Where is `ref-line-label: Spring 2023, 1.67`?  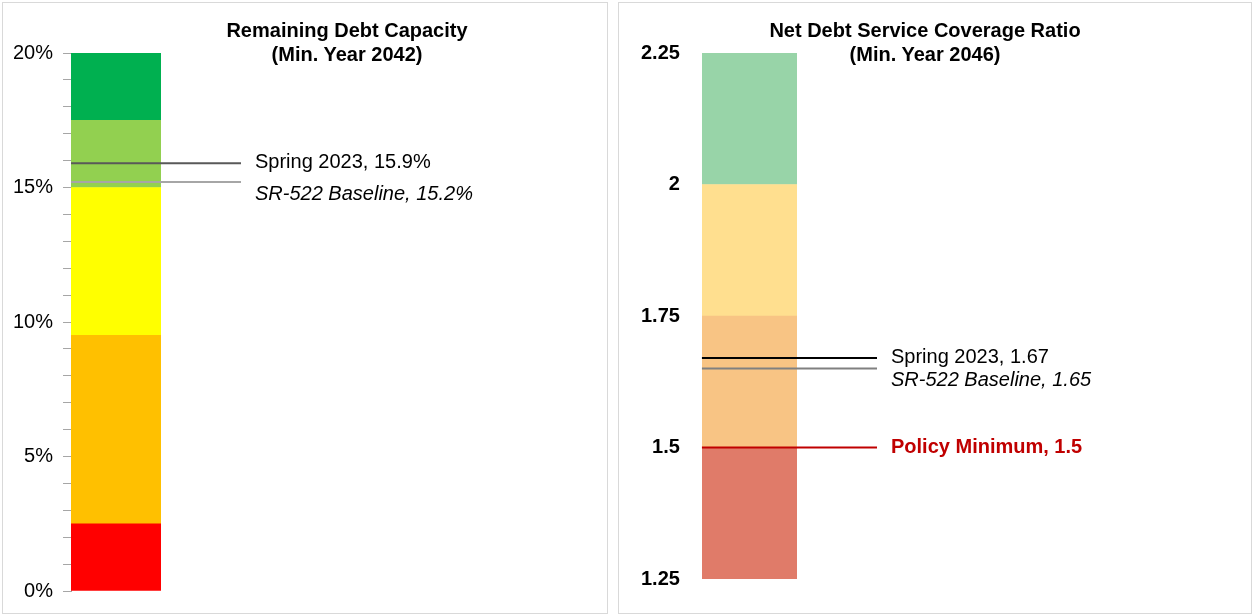
ref-line-label: Spring 2023, 1.67 is located at coordinates (970, 355).